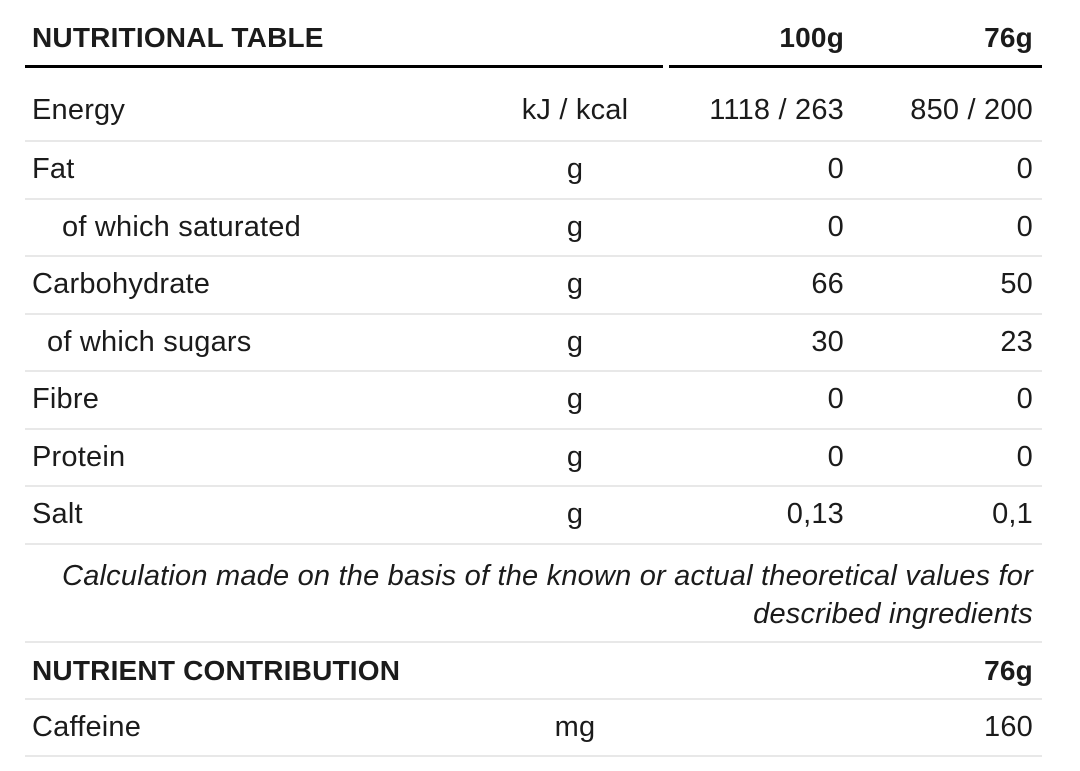 The image size is (1080, 771). Describe the element at coordinates (66, 399) in the screenshot. I see `nutrient-label: Fibre` at that location.